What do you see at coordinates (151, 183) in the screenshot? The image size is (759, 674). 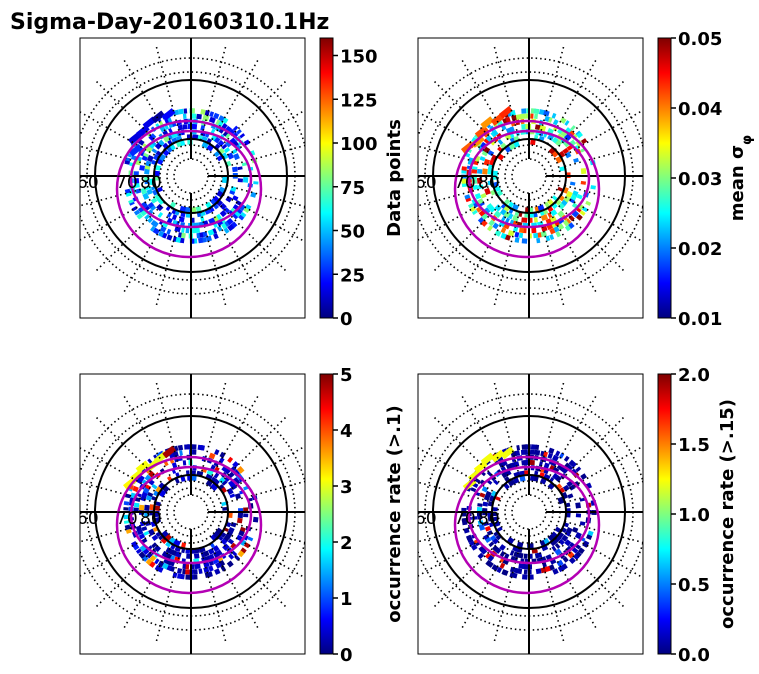 I see `lat-label-80: 80` at bounding box center [151, 183].